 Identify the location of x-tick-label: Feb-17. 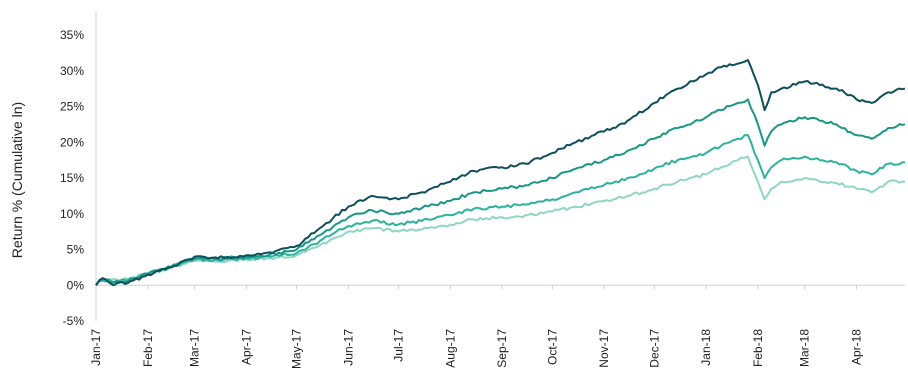
(148, 348).